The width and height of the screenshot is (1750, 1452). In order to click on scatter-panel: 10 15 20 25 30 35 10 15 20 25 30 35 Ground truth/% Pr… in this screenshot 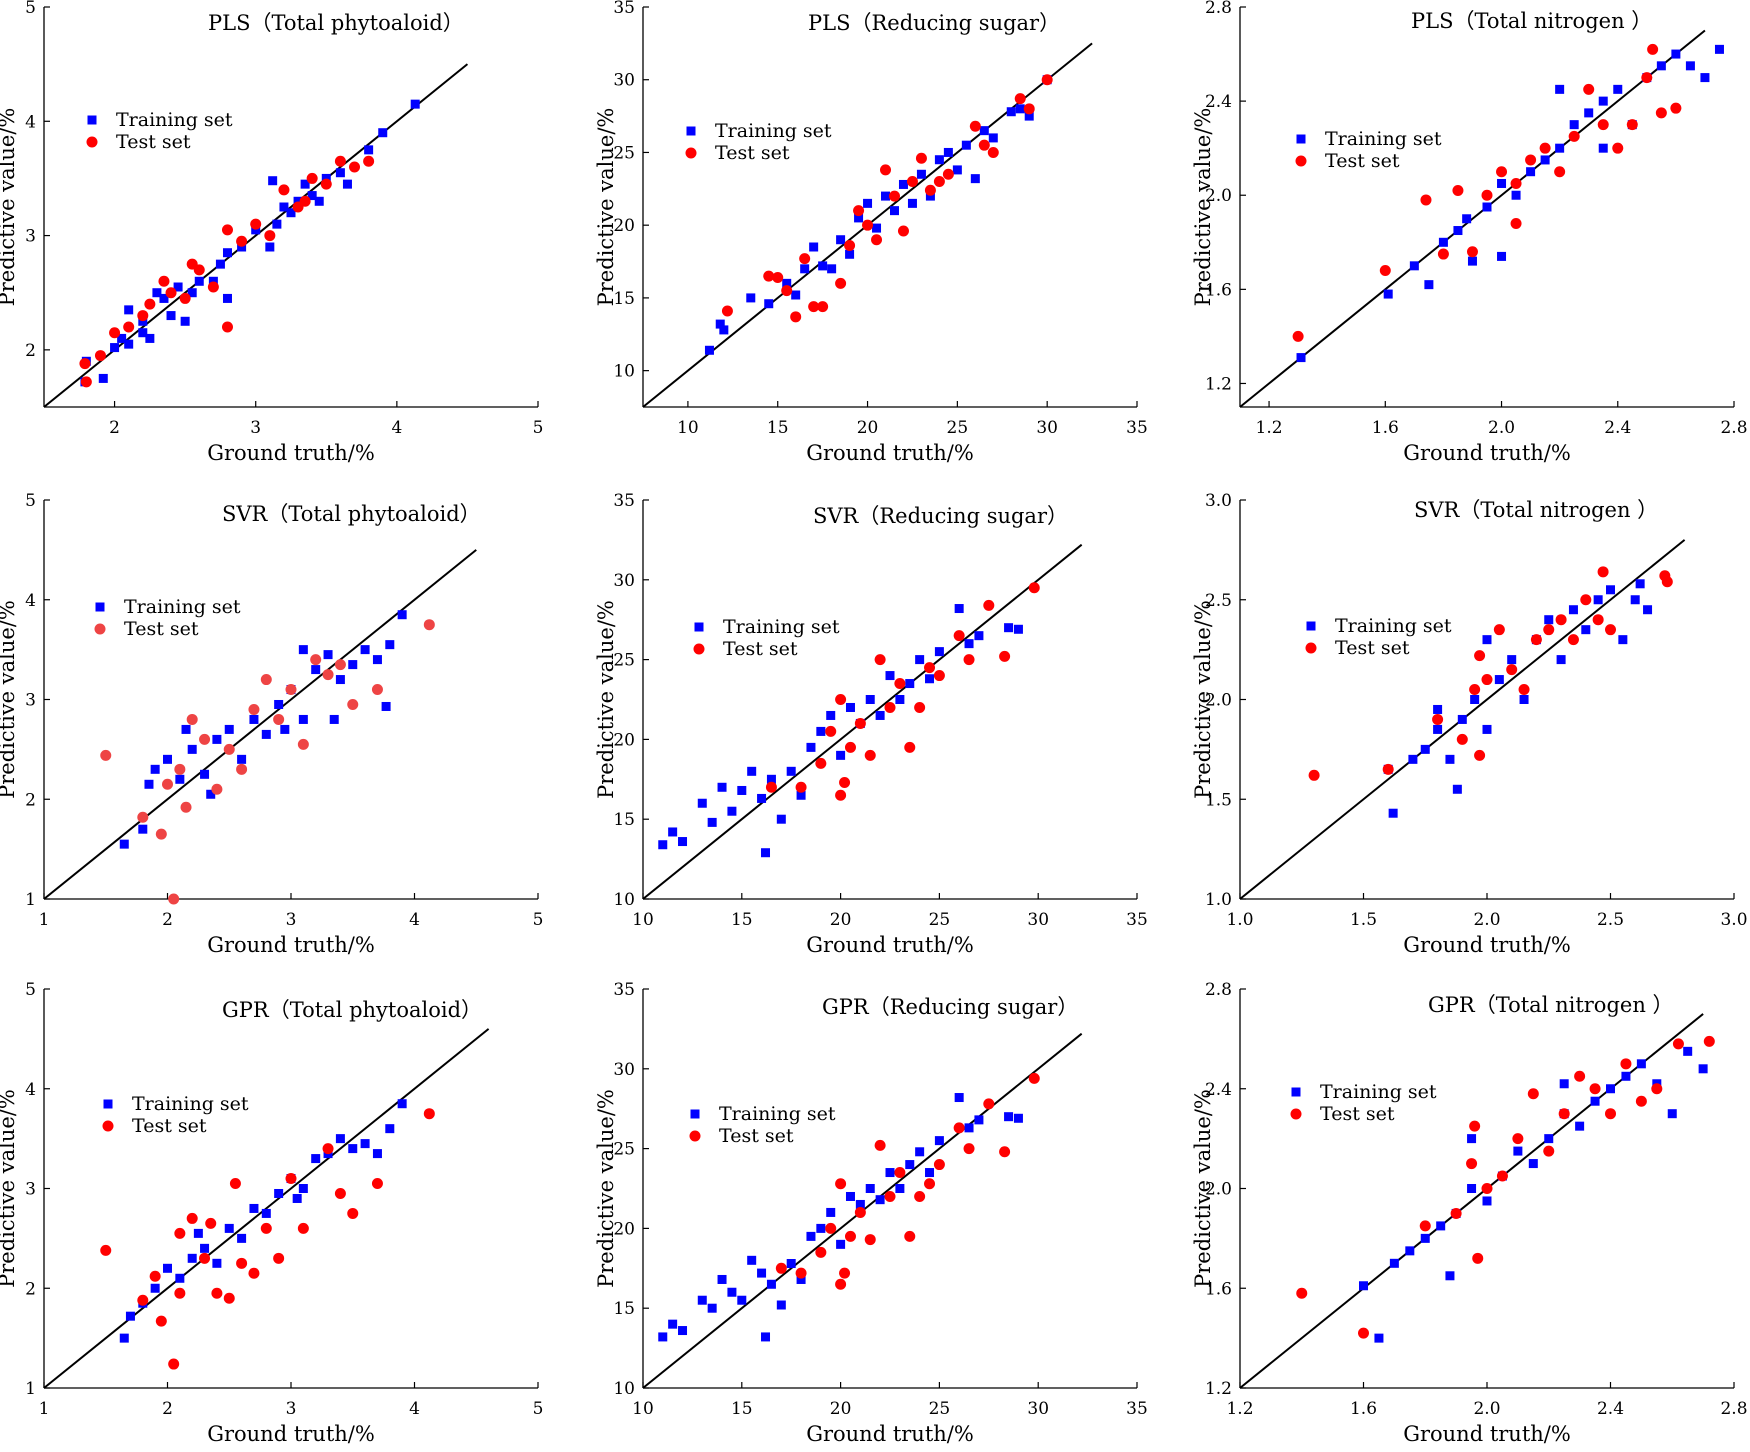, I will do `click(871, 724)`.